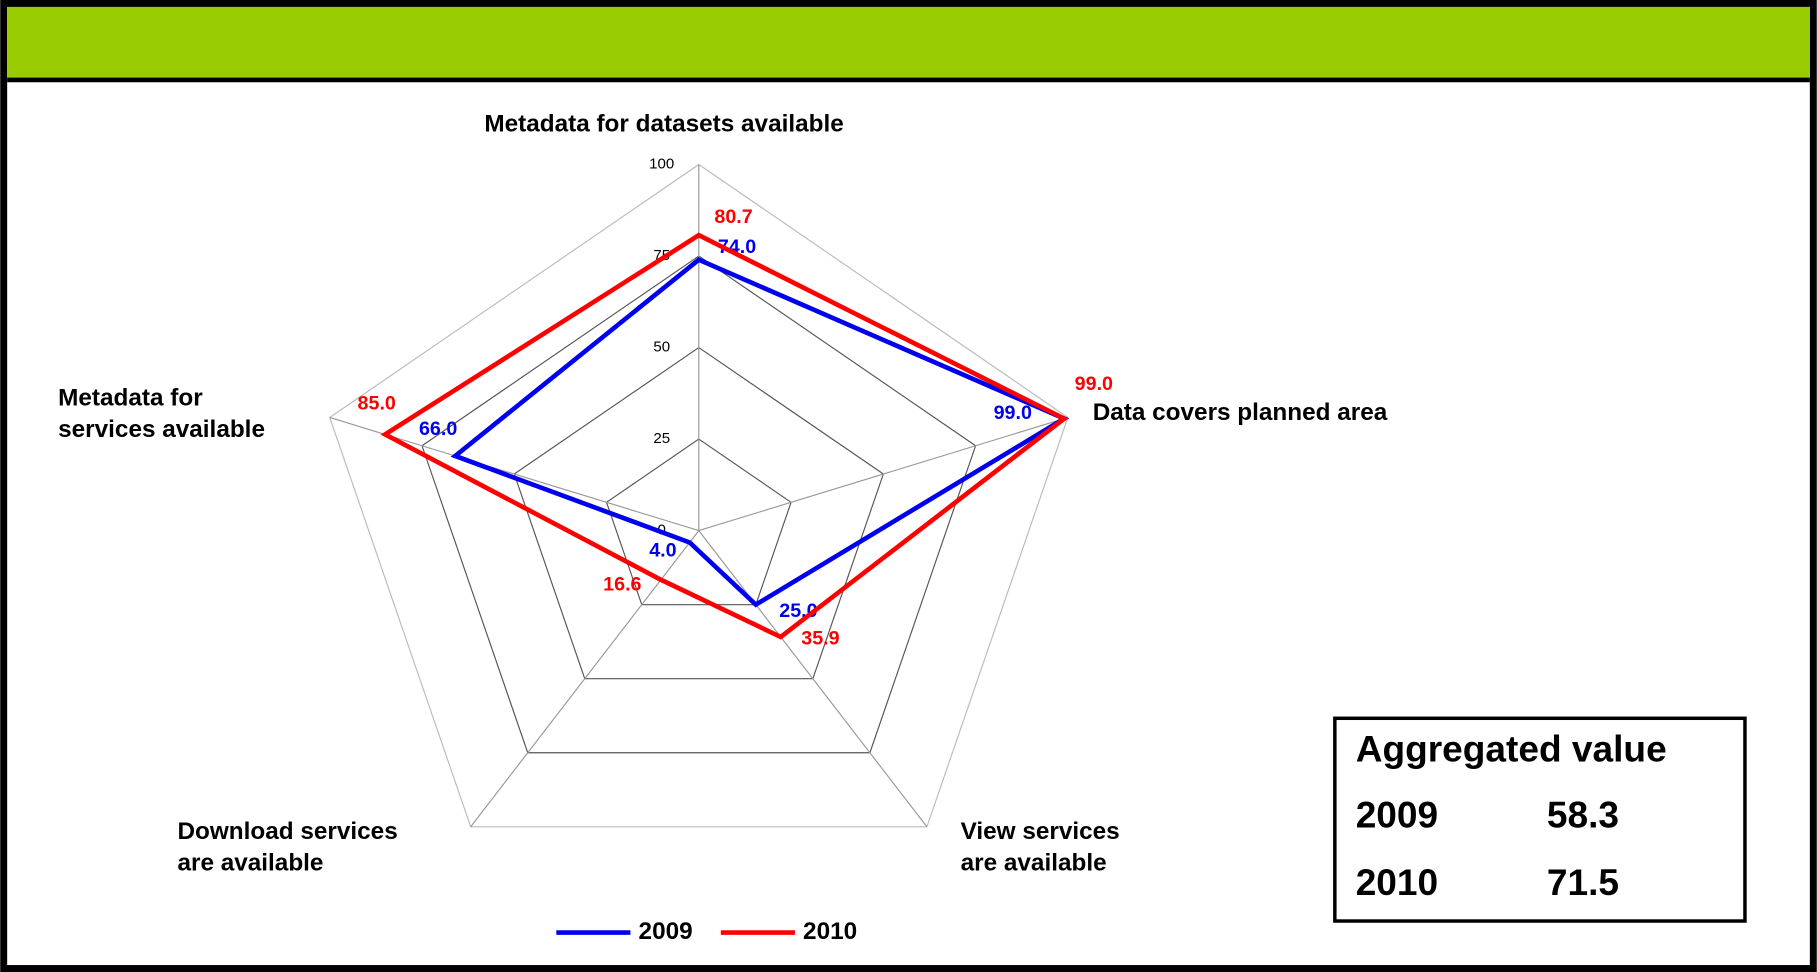  I want to click on data-label: 16.6, so click(622, 584).